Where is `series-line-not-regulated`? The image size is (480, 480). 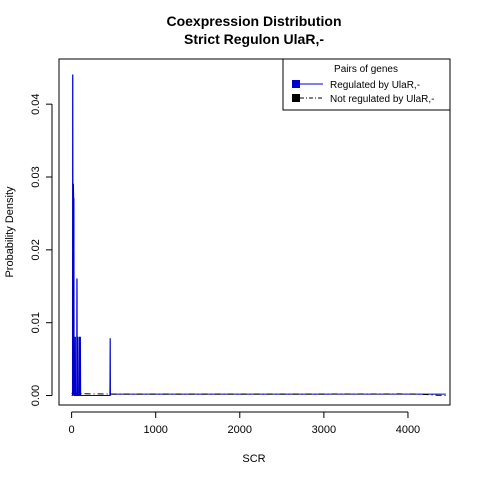 series-line-not-regulated is located at coordinates (258, 394).